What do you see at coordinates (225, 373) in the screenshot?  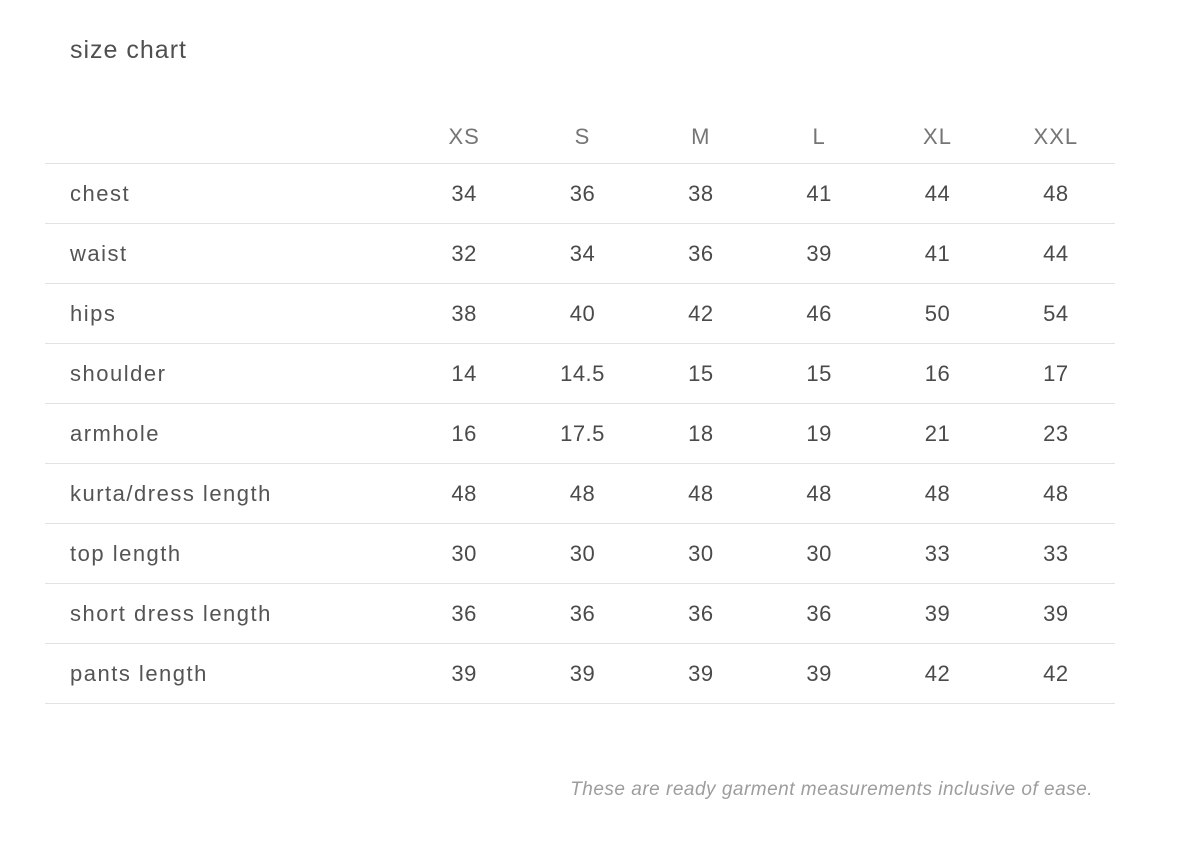 I see `measurement-label: shoulder` at bounding box center [225, 373].